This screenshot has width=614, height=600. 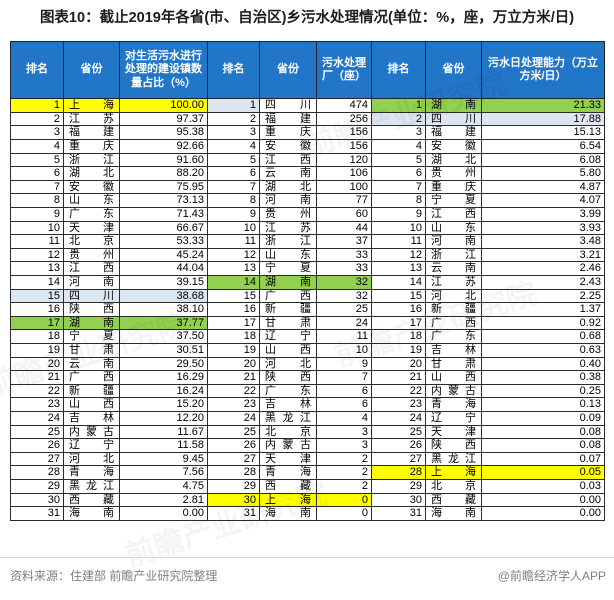 I want to click on table-row: 7 安徽 75.95 7 湖北 100 7 重庆 4.87, so click(x=307, y=187).